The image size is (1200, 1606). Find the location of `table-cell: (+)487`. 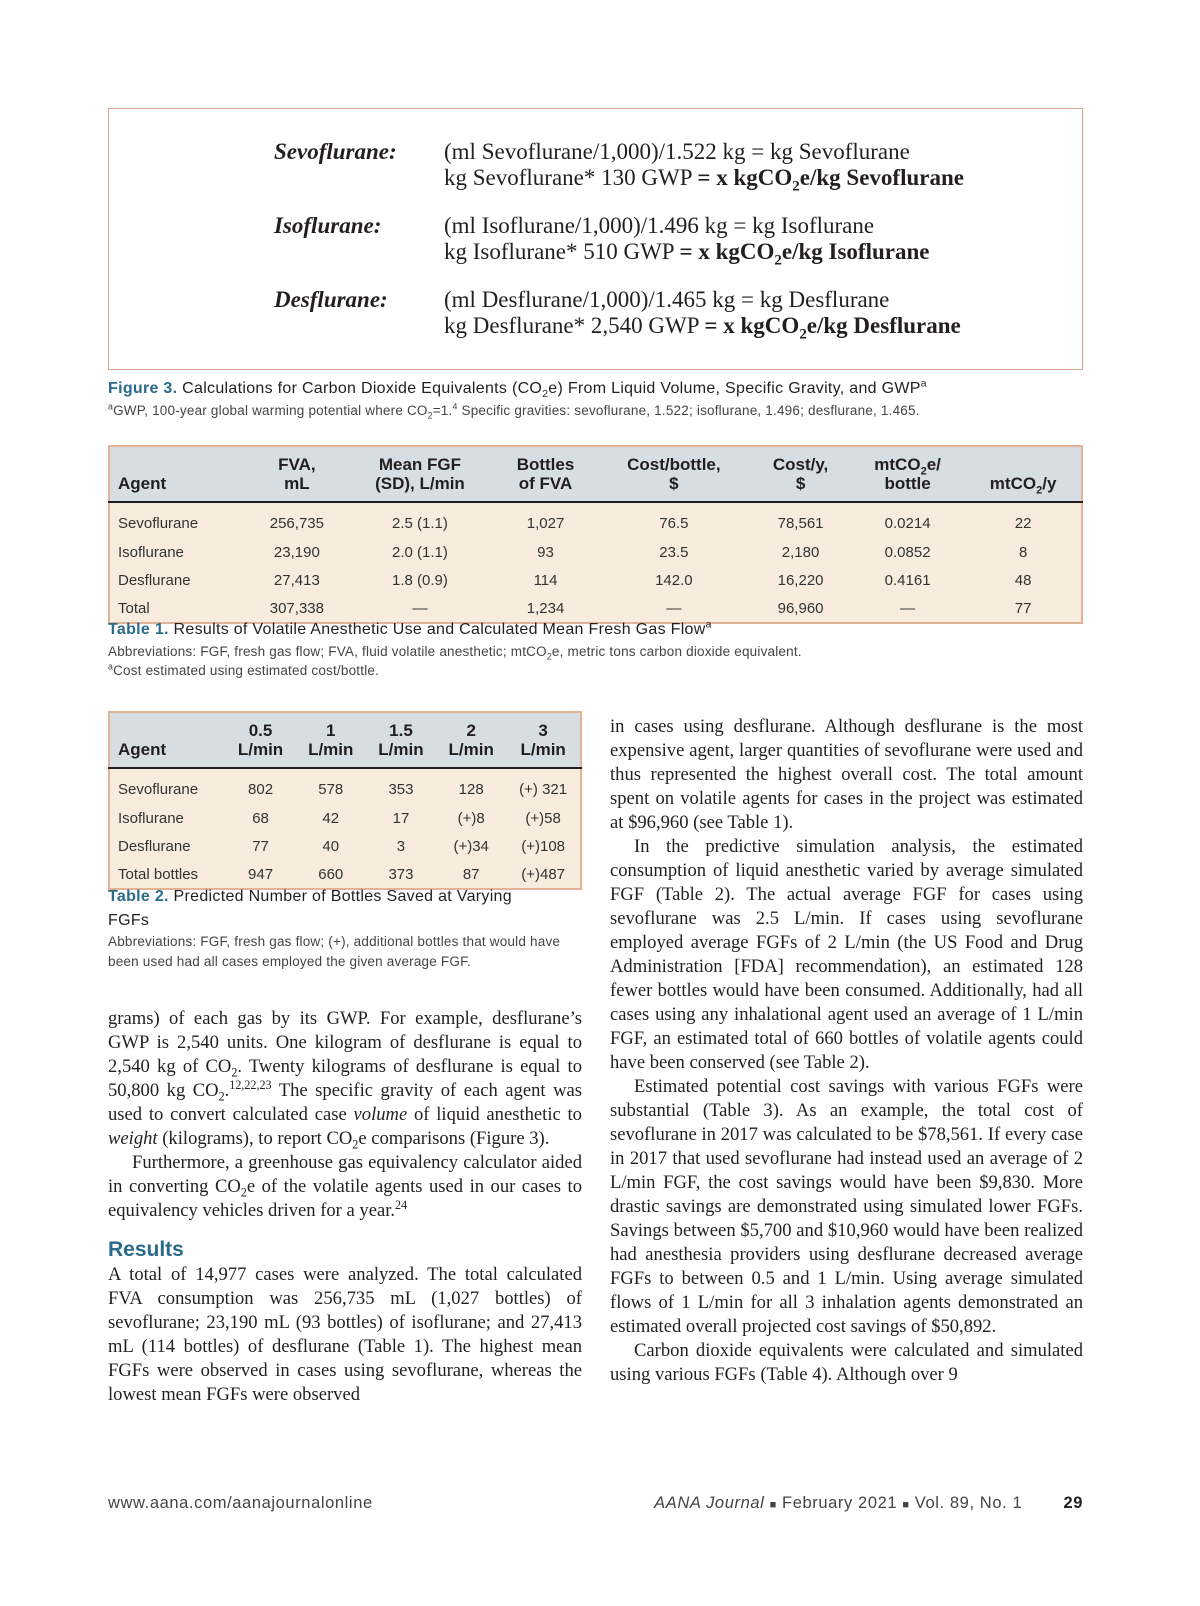

table-cell: (+)487 is located at coordinates (543, 874).